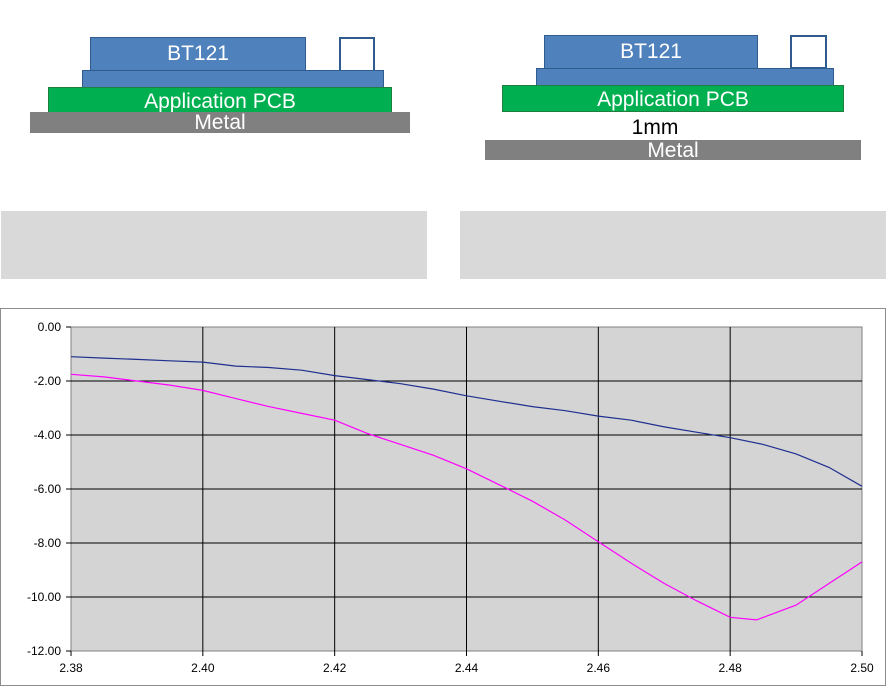  Describe the element at coordinates (50, 327) in the screenshot. I see `y-tick-label: 0.00` at that location.